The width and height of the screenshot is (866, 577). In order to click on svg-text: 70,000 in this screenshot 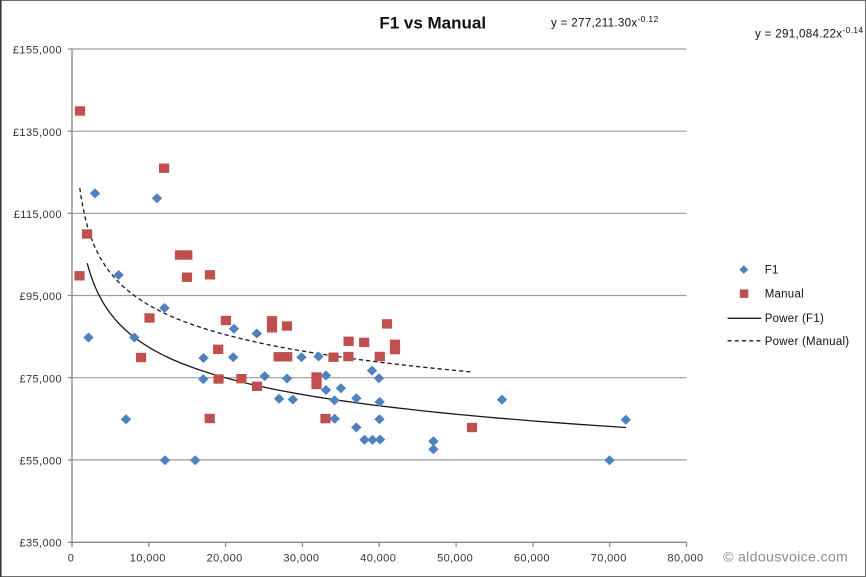, I will do `click(609, 558)`.